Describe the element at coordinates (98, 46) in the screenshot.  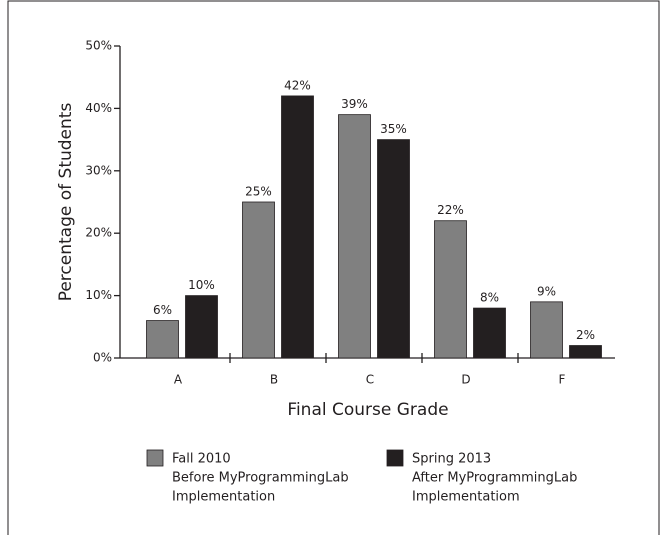
I see `y-tick-label: 50%` at that location.